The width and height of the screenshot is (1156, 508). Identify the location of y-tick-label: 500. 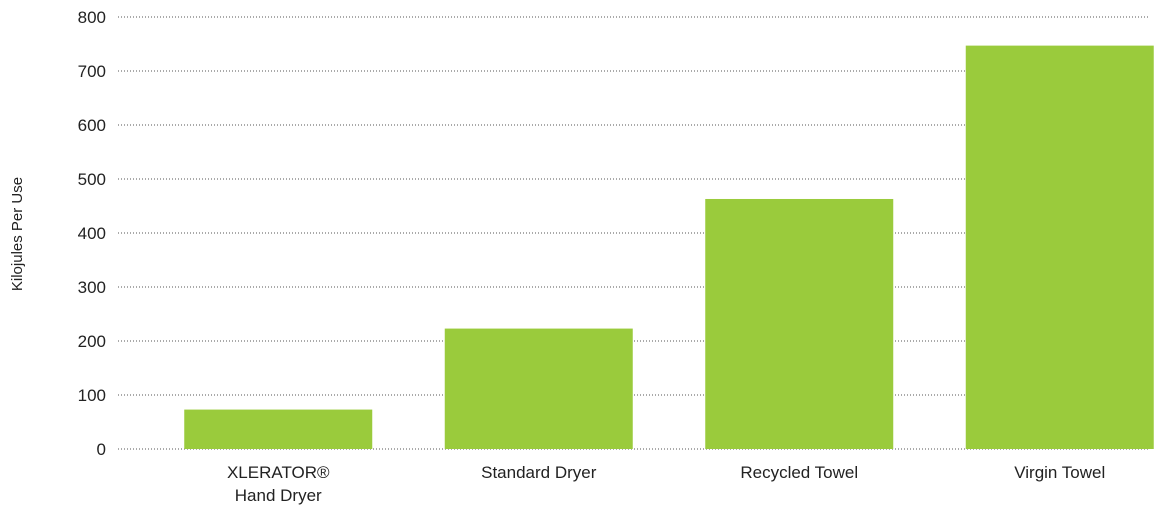
(92, 179).